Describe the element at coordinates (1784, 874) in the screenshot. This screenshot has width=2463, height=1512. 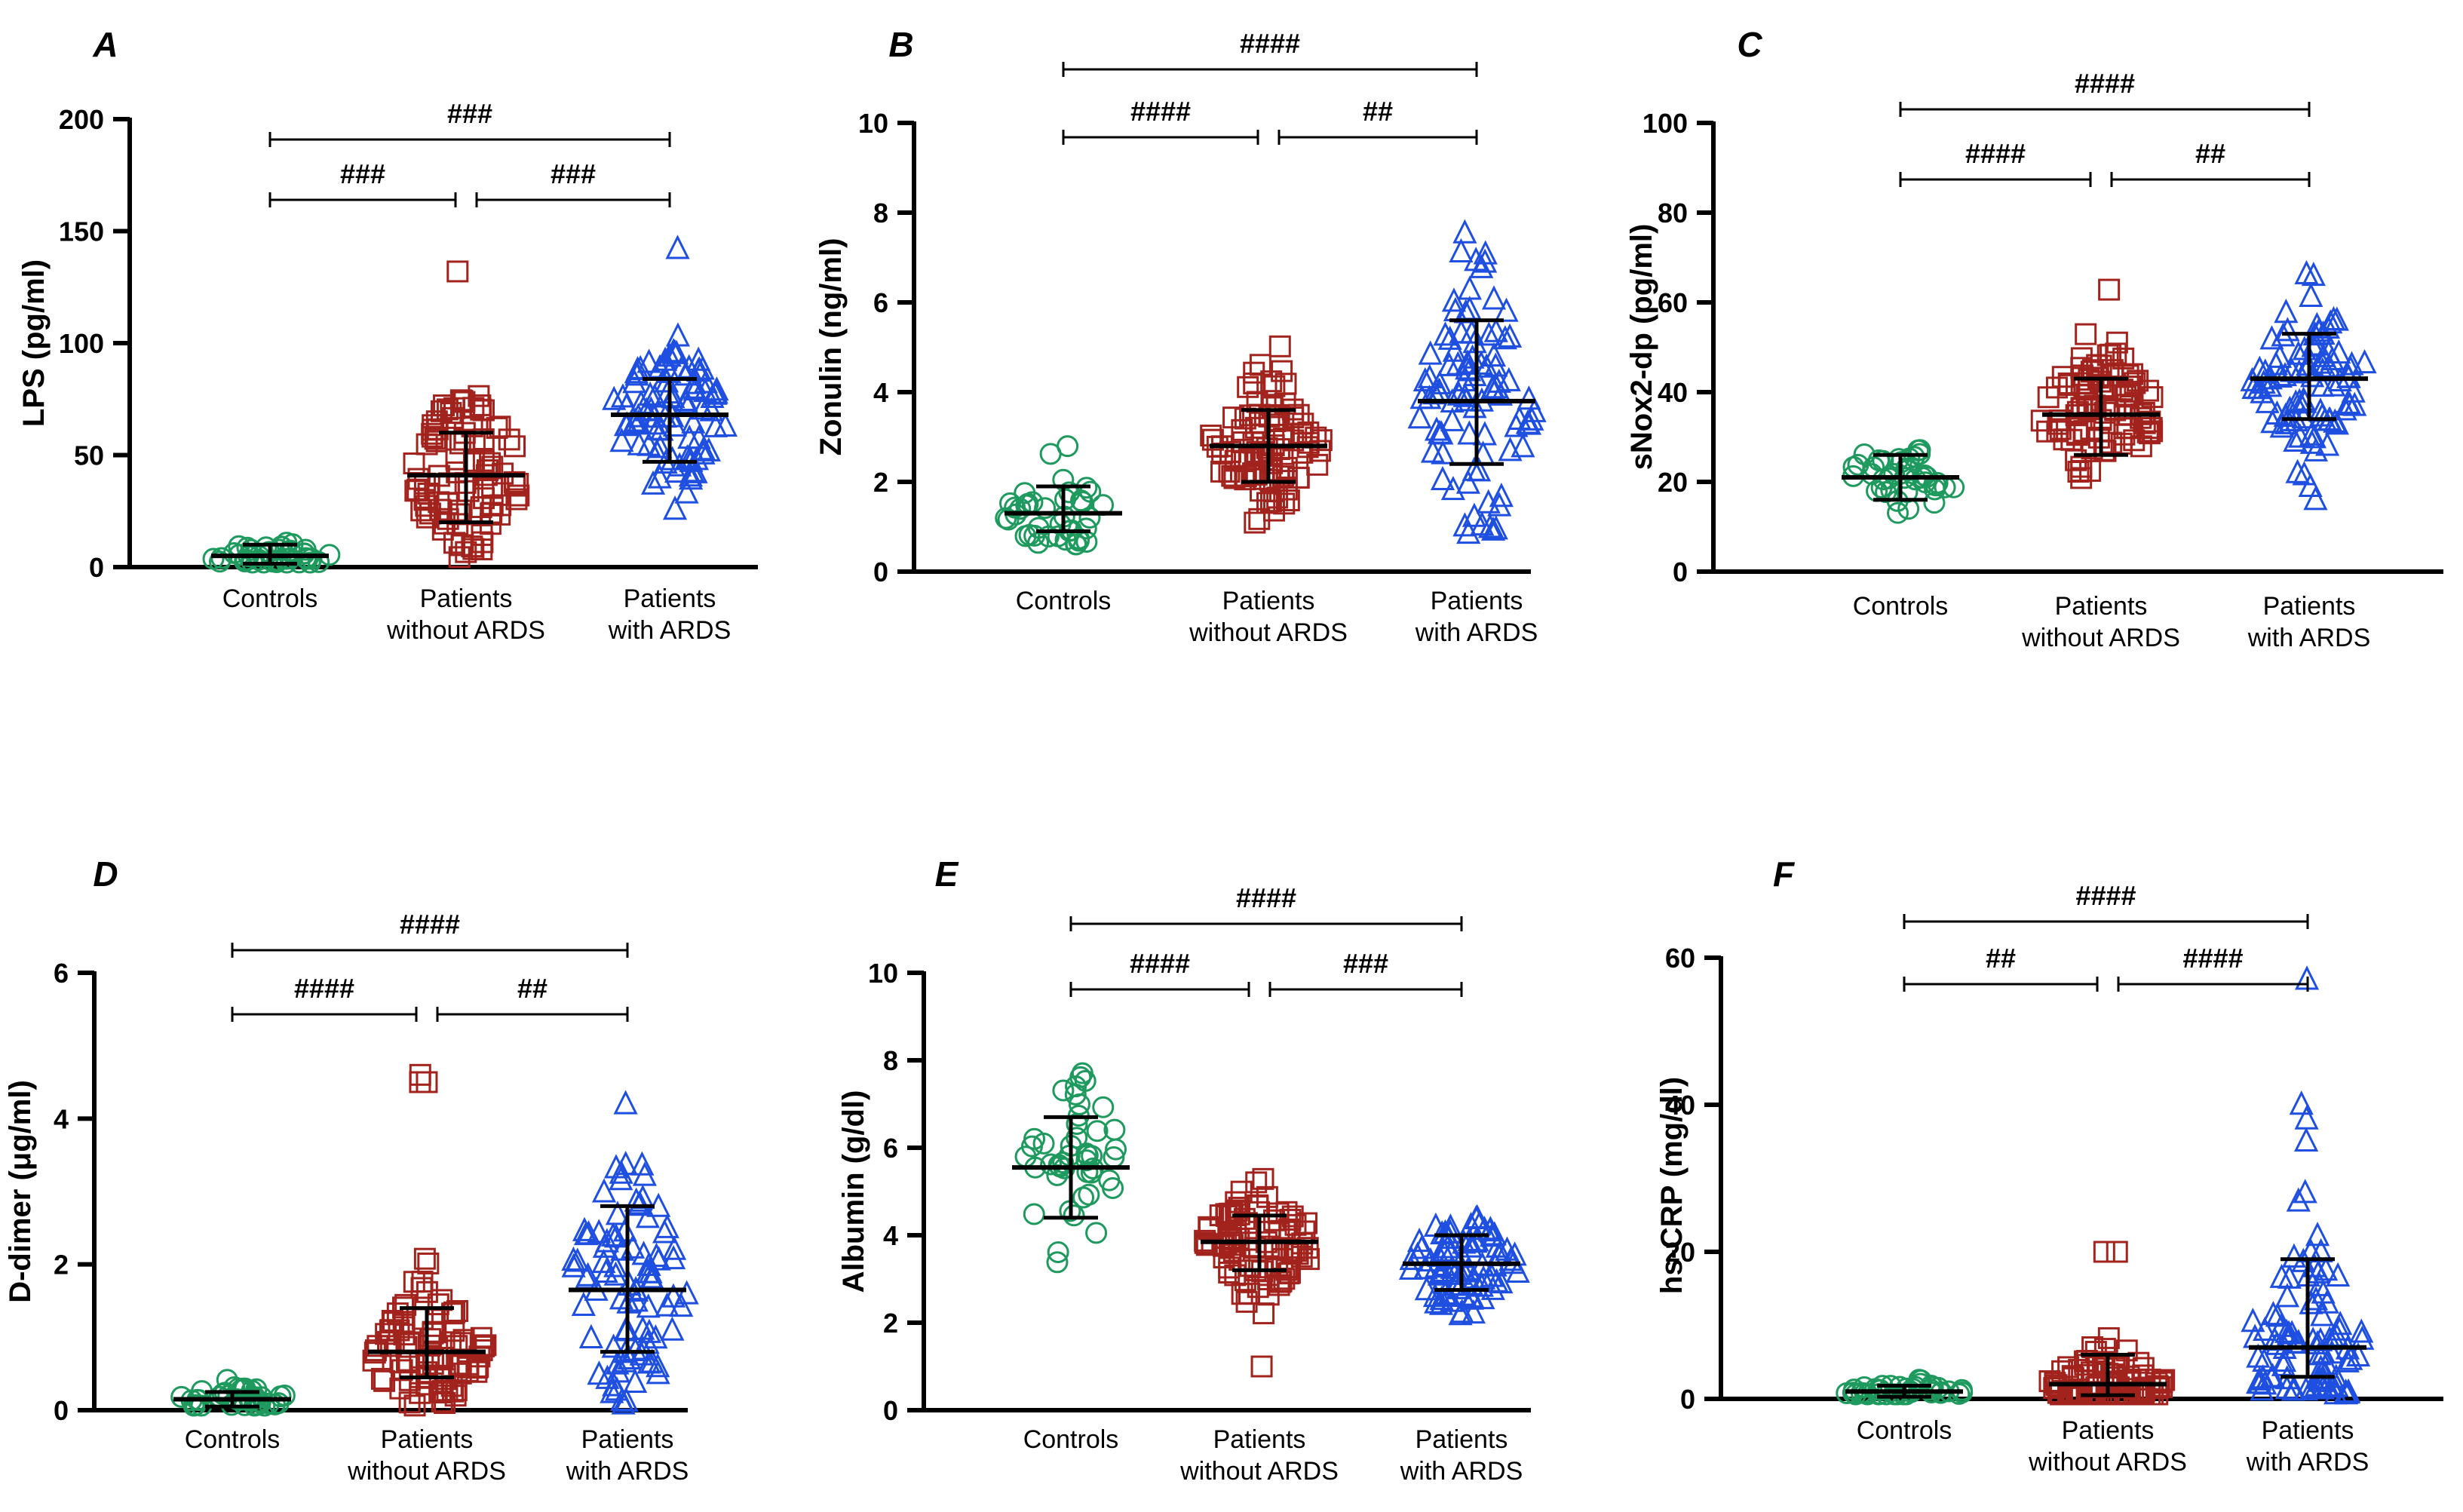
I see `panel-letter: F` at that location.